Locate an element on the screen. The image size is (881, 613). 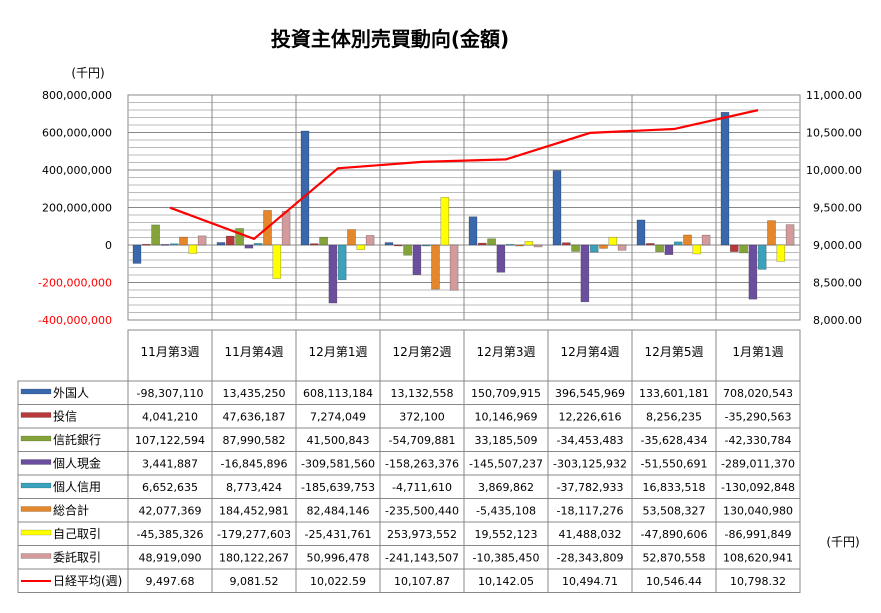
table-cell: 42,077,369 is located at coordinates (170, 511).